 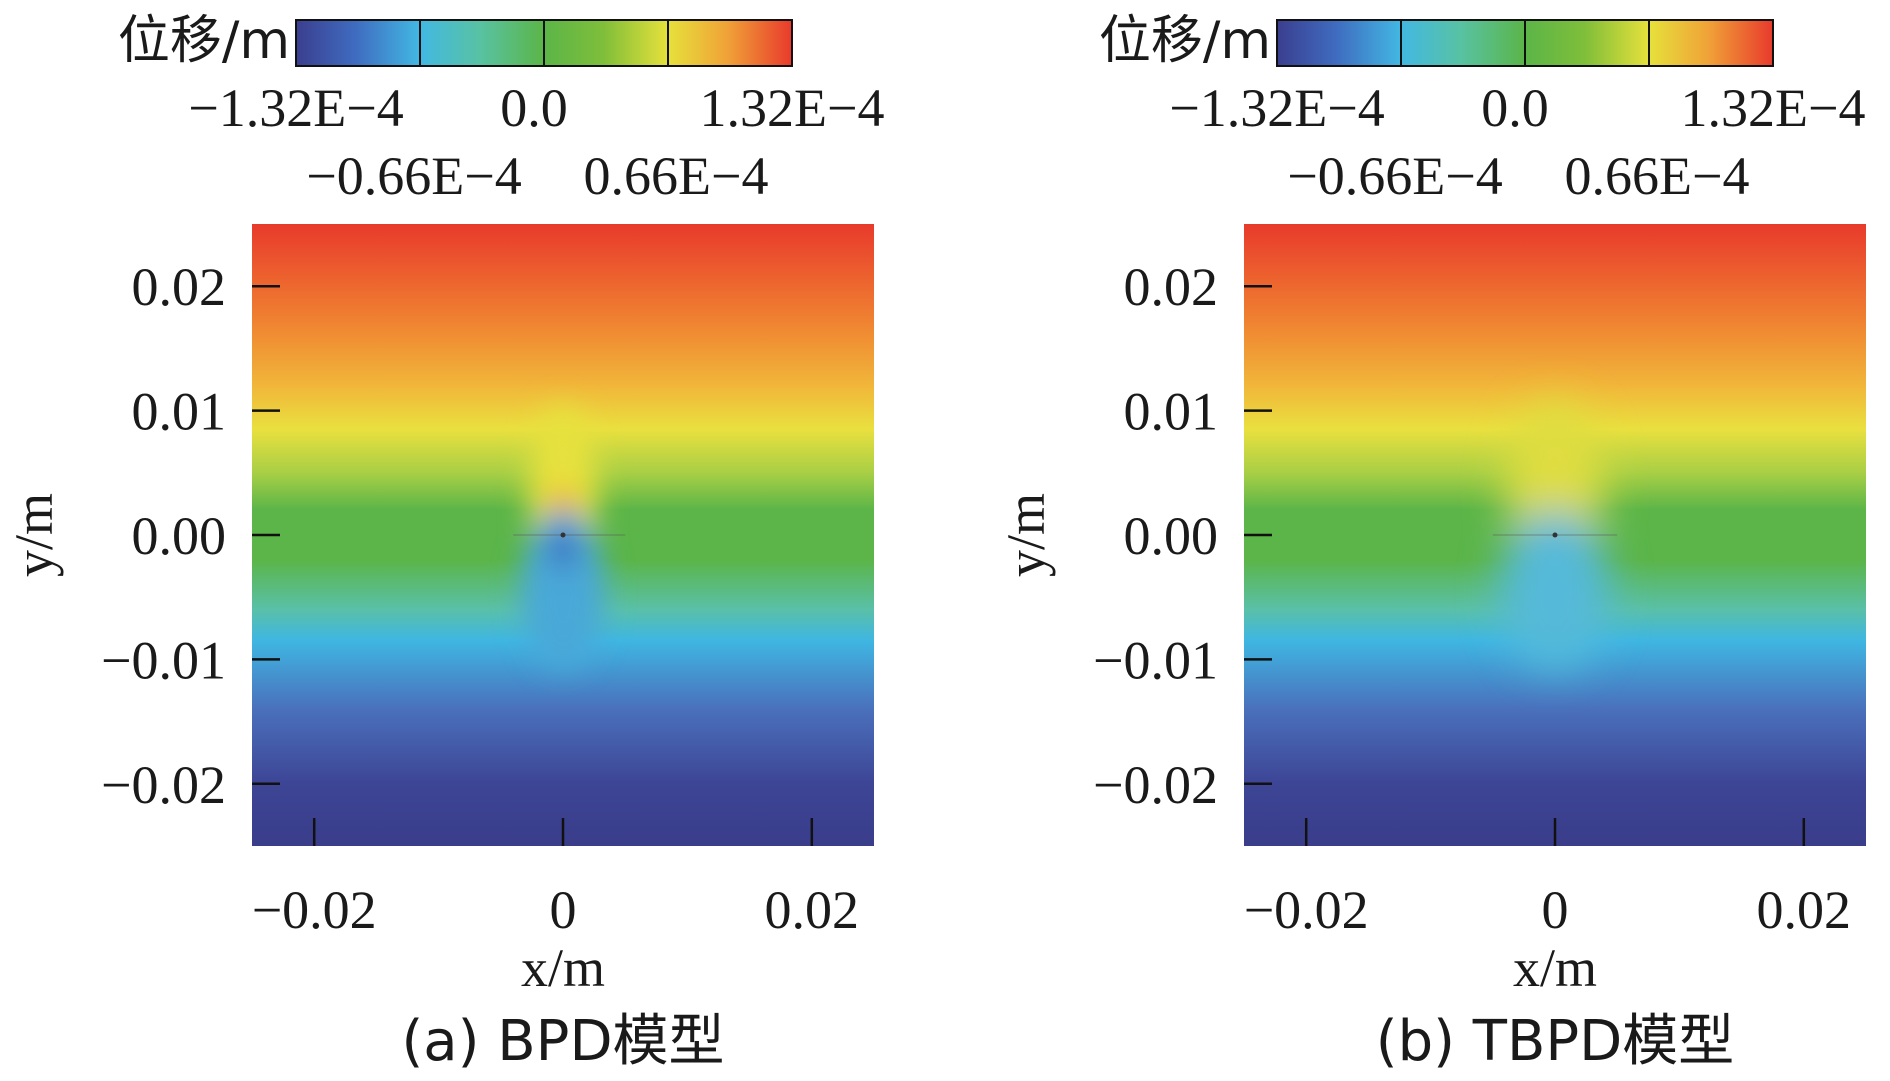 What do you see at coordinates (1555, 1041) in the screenshot?
I see `panel-caption: (b) TBPD模型` at bounding box center [1555, 1041].